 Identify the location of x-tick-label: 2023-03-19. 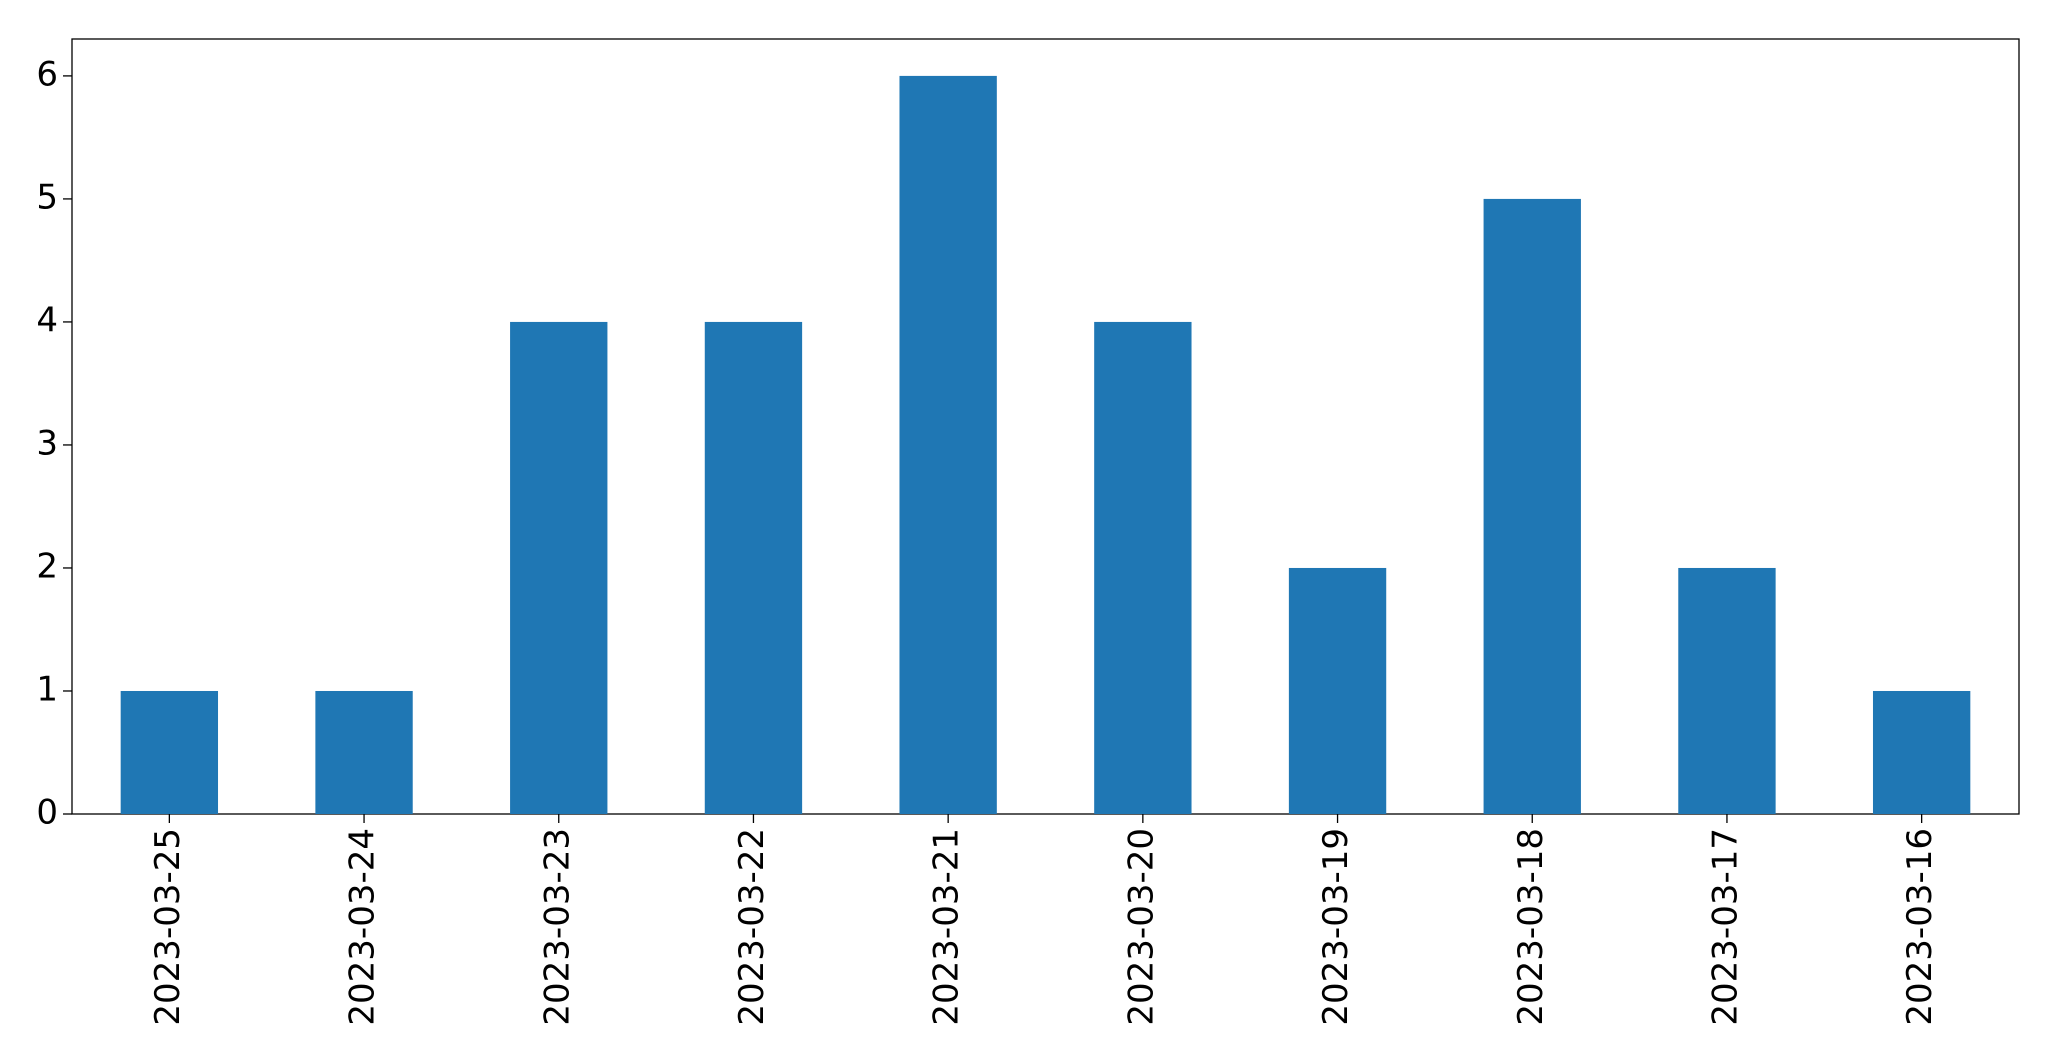
(1336, 927).